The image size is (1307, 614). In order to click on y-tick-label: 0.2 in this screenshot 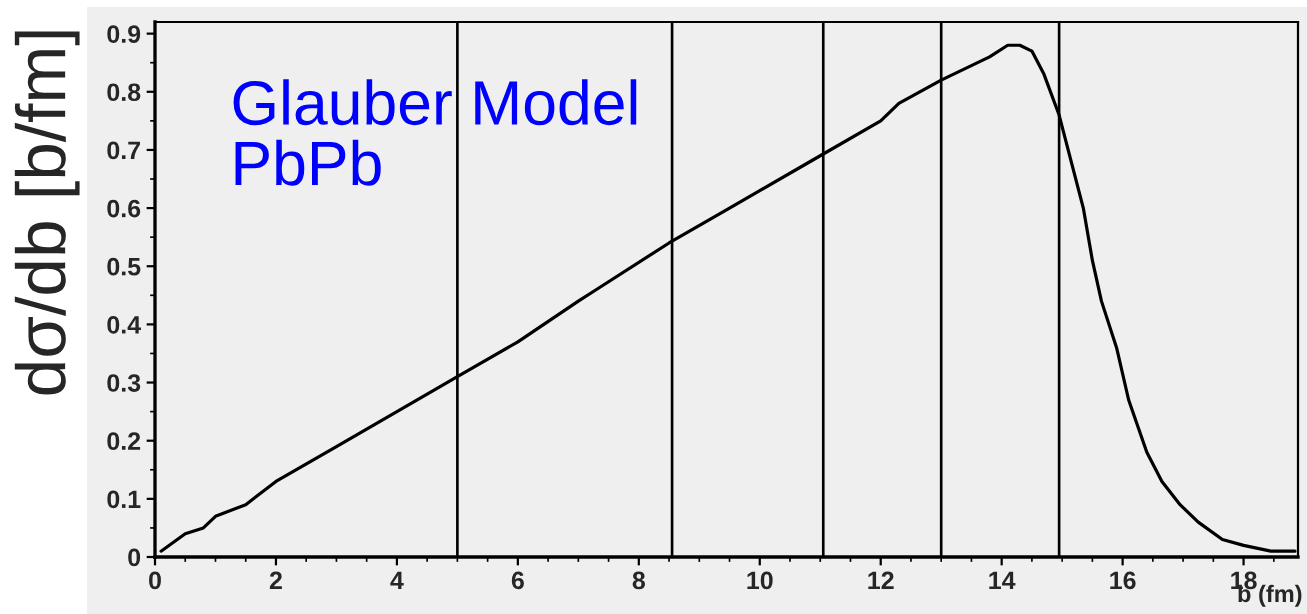, I will do `click(124, 441)`.